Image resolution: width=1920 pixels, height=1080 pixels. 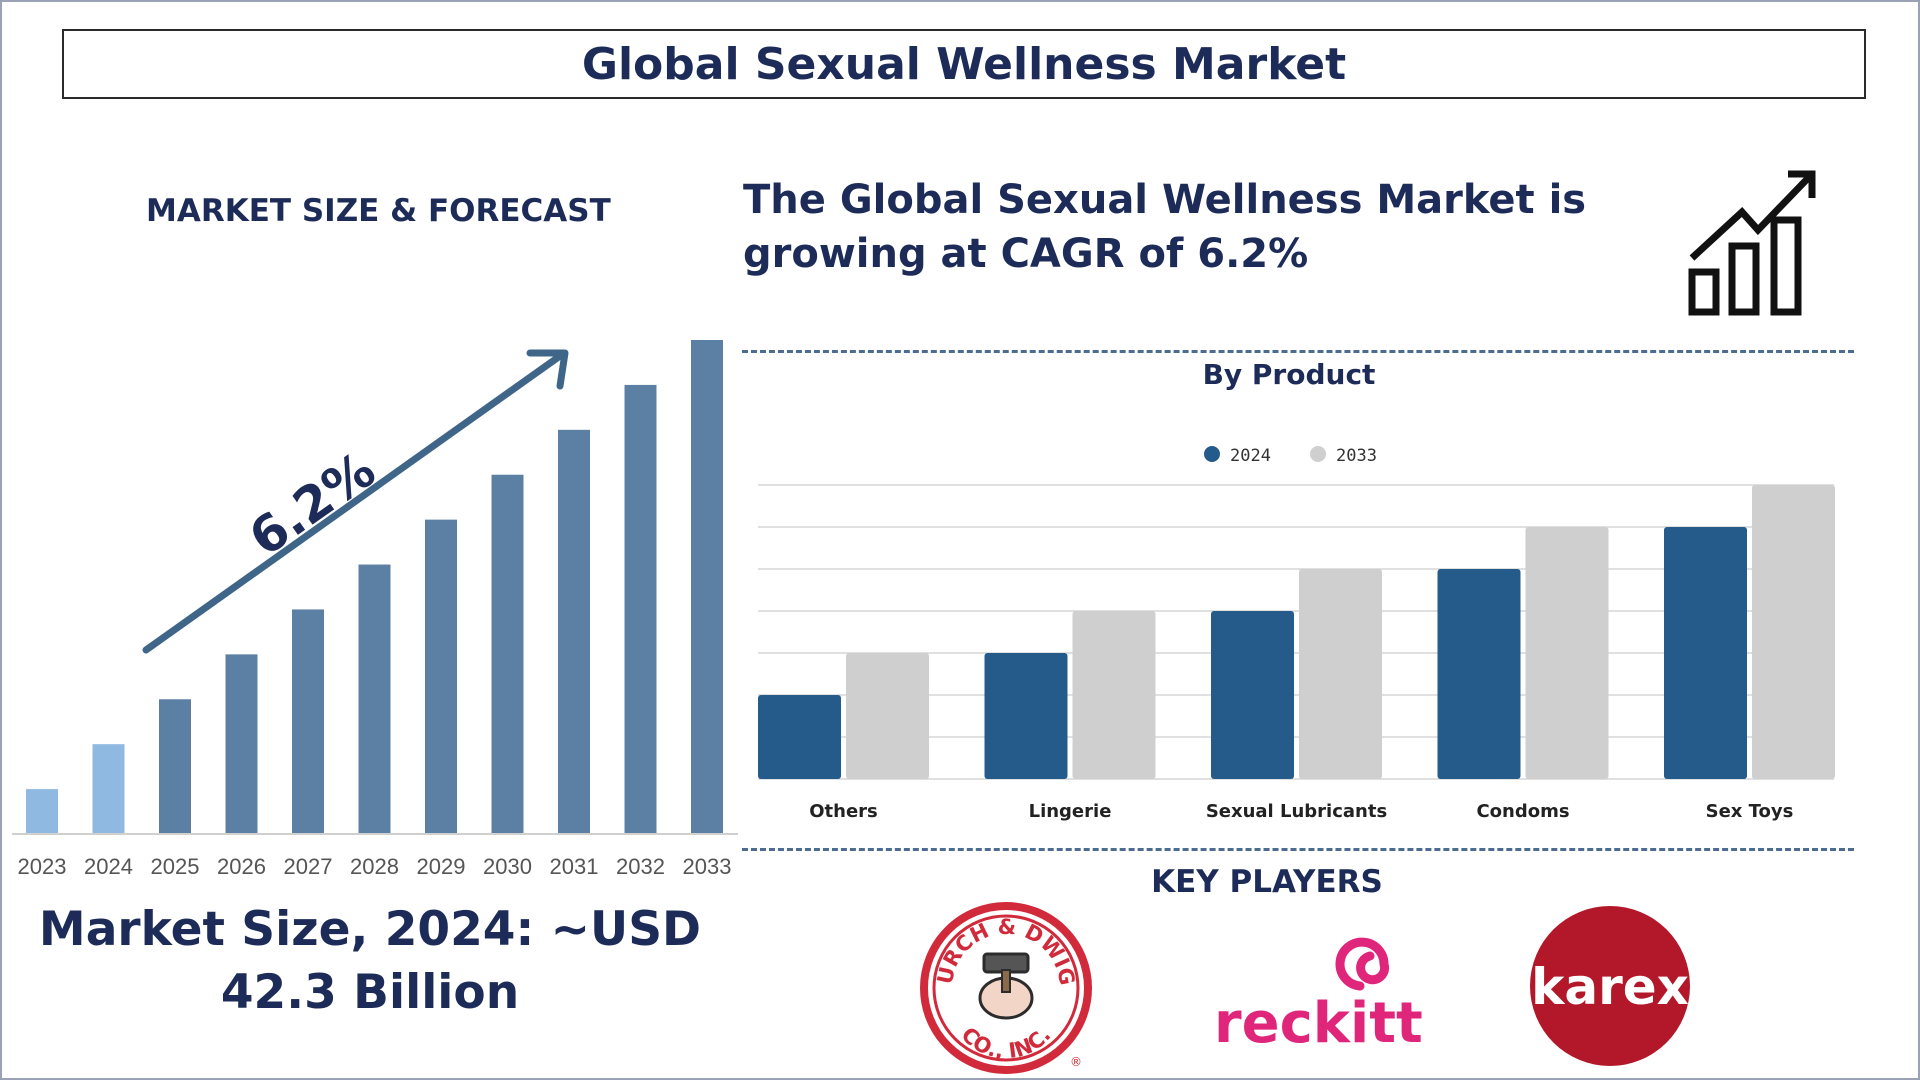 What do you see at coordinates (241, 744) in the screenshot?
I see `forecast-bar-2026` at bounding box center [241, 744].